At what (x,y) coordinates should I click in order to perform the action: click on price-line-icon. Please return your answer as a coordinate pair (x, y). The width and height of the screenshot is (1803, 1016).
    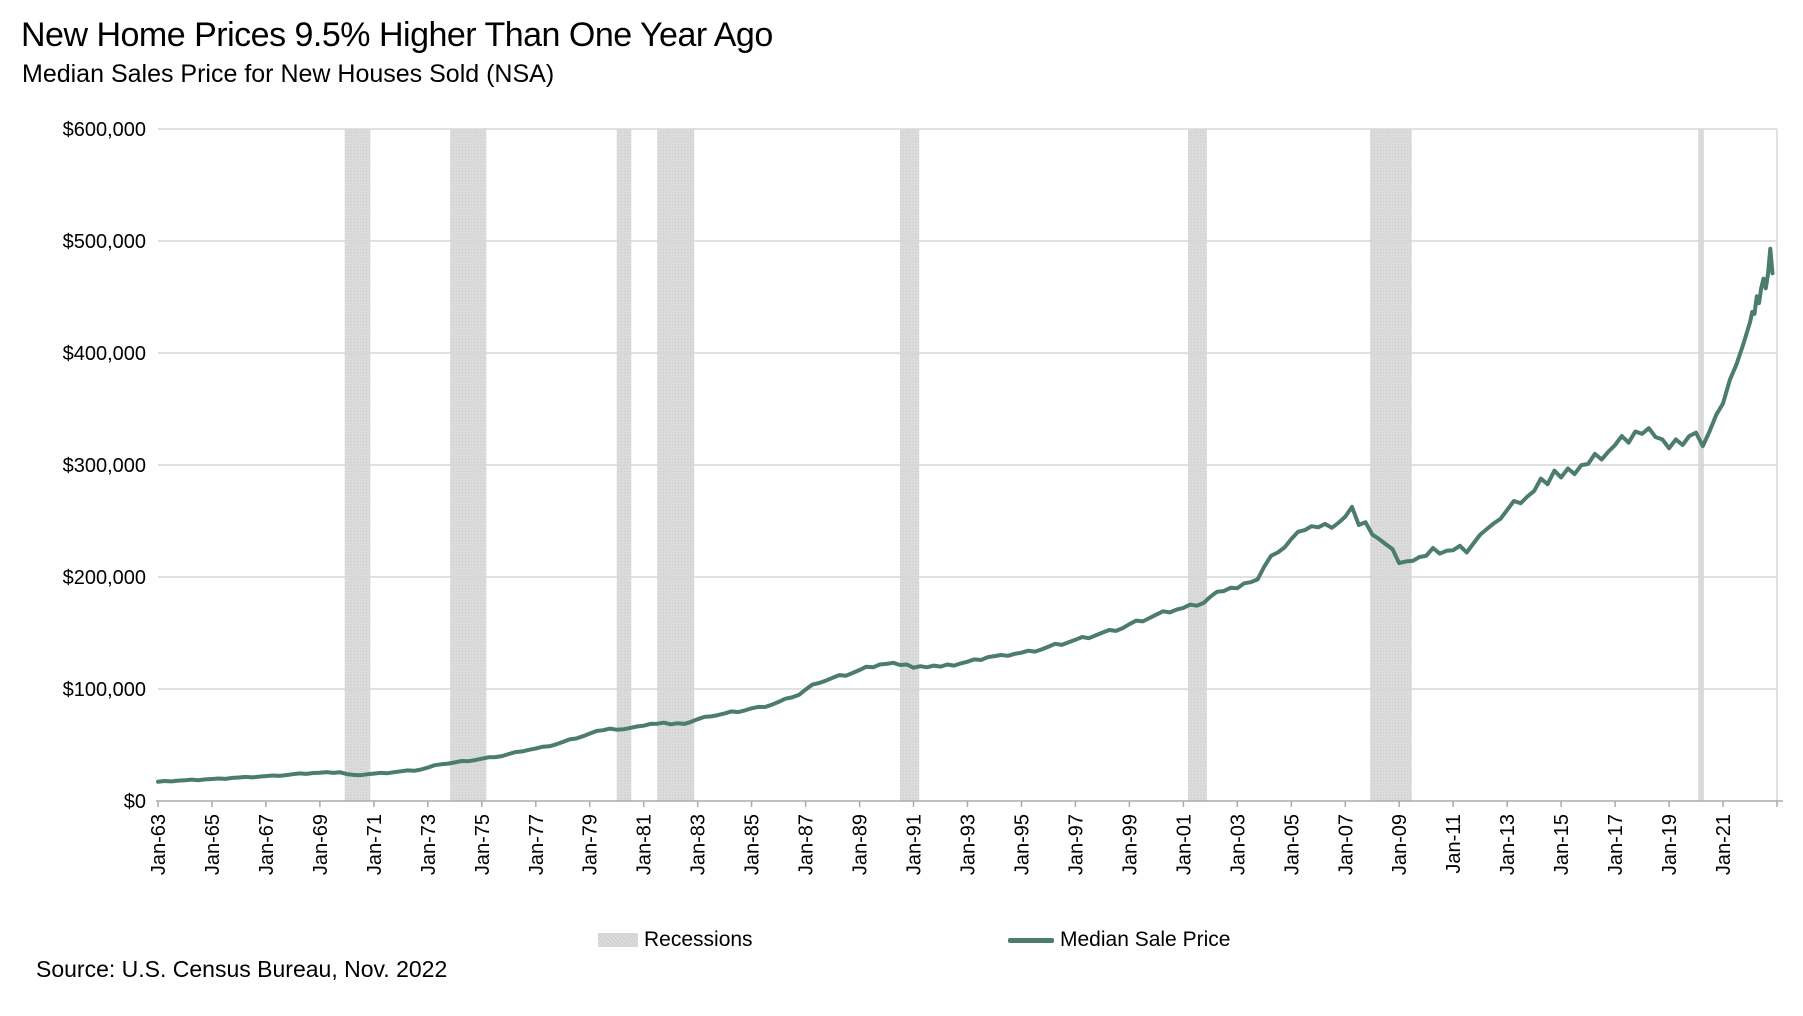
    Looking at the image, I should click on (1031, 940).